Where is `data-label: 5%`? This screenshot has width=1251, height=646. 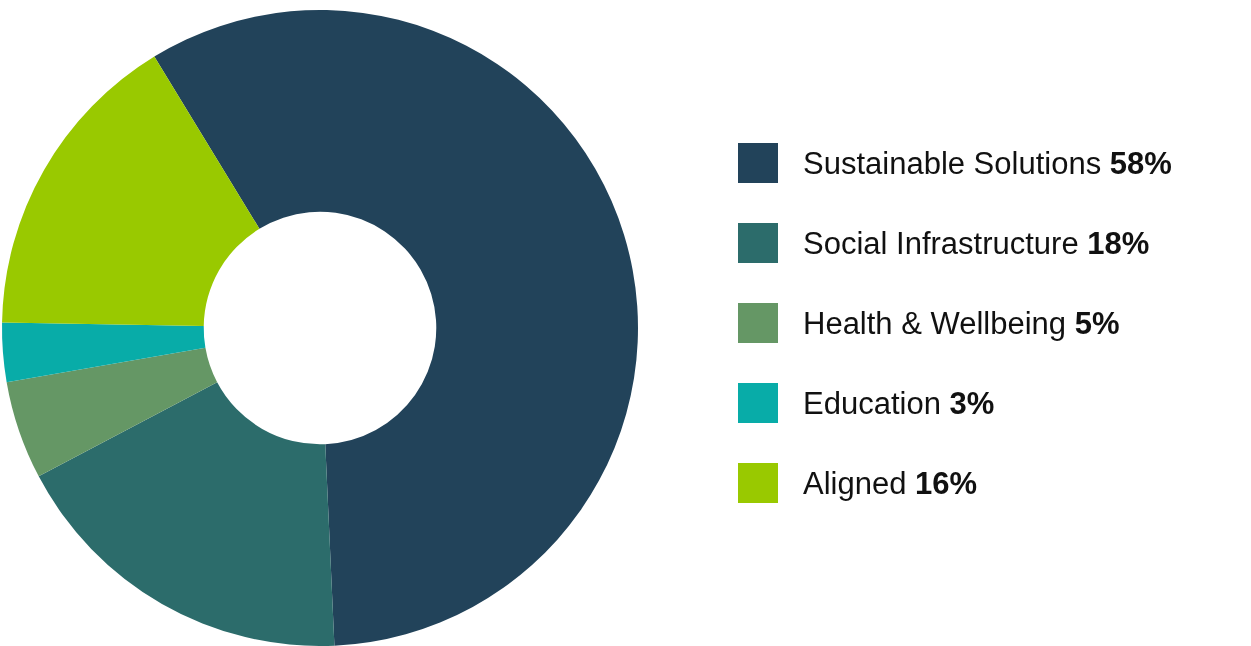
data-label: 5% is located at coordinates (1097, 323).